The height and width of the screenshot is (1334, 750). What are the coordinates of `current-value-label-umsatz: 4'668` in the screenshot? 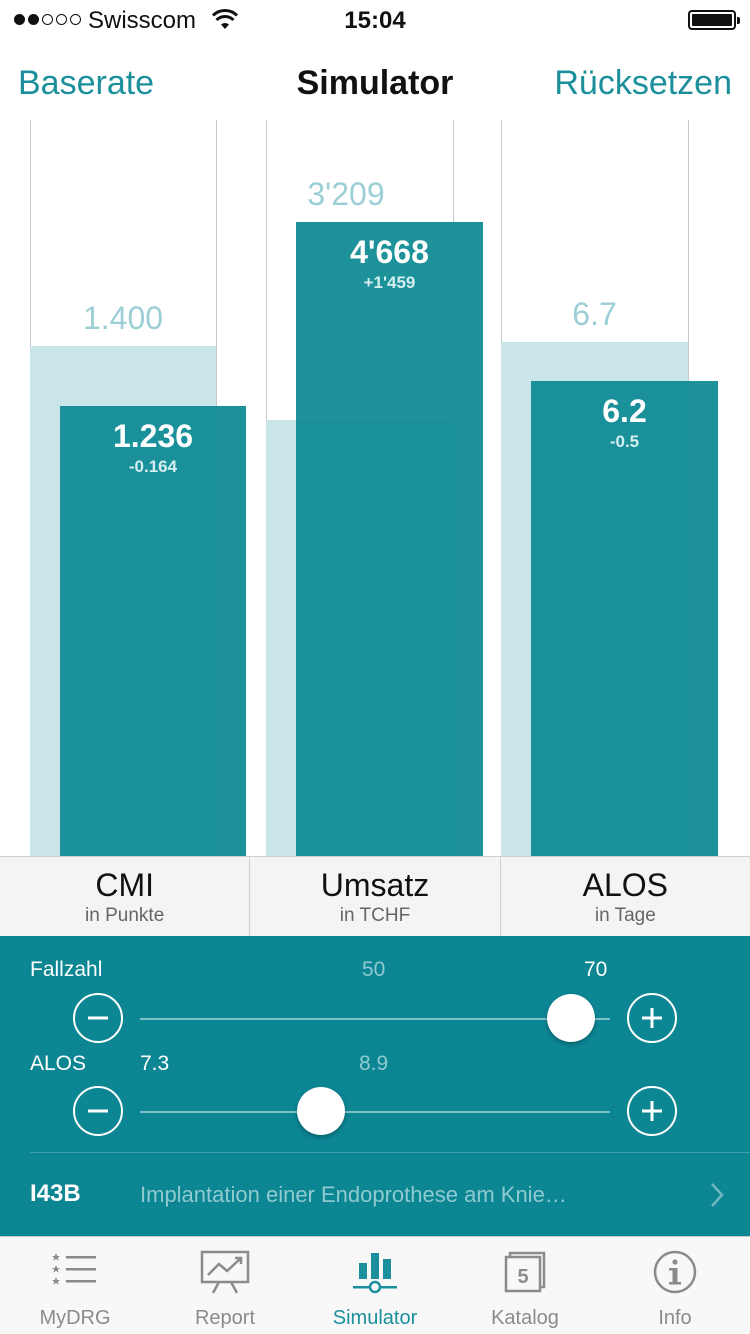 It's located at (389, 251).